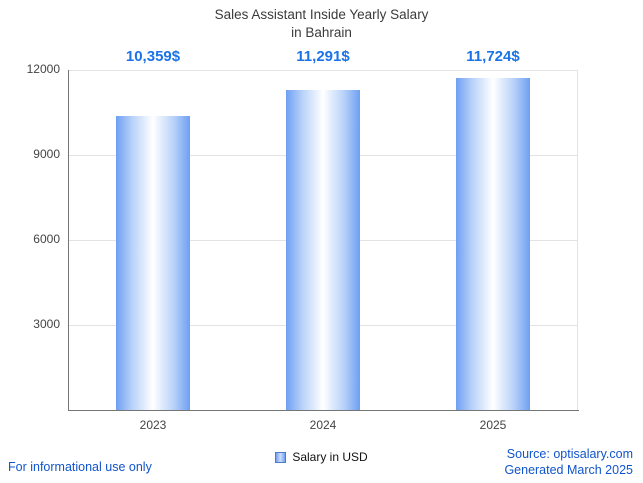 Image resolution: width=643 pixels, height=483 pixels. Describe the element at coordinates (577, 240) in the screenshot. I see `plot-right-border` at that location.